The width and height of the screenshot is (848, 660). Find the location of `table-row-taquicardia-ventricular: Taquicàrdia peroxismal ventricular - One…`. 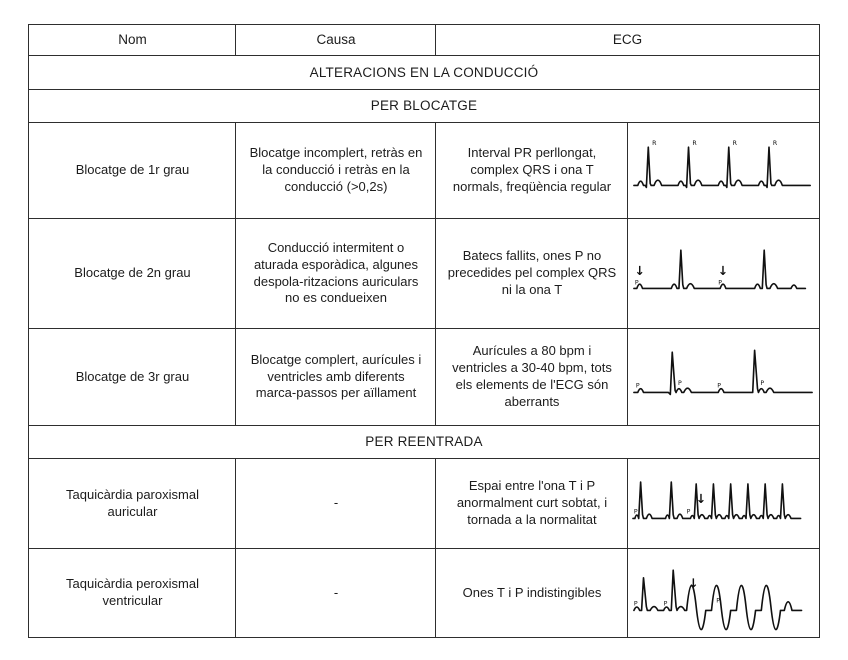

table-row-taquicardia-ventricular: Taquicàrdia peroxismal ventricular - One… is located at coordinates (424, 593).